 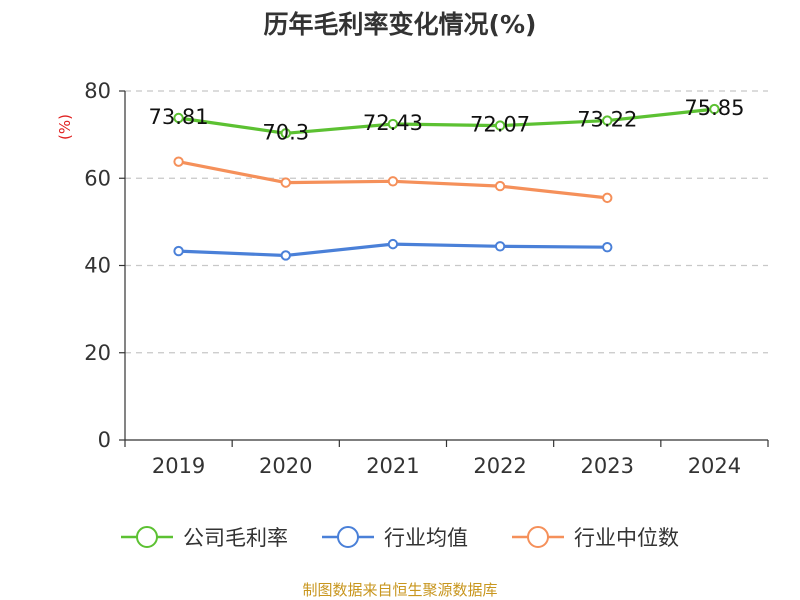 What do you see at coordinates (393, 181) in the screenshot?
I see `series-2-point-2021` at bounding box center [393, 181].